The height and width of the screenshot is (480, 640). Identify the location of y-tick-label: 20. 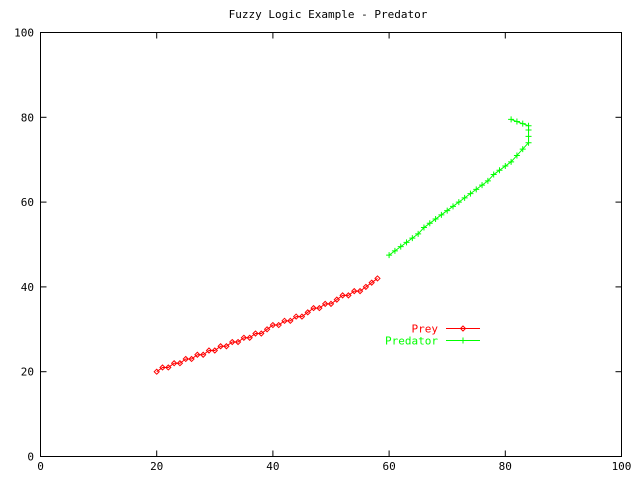
(27, 372).